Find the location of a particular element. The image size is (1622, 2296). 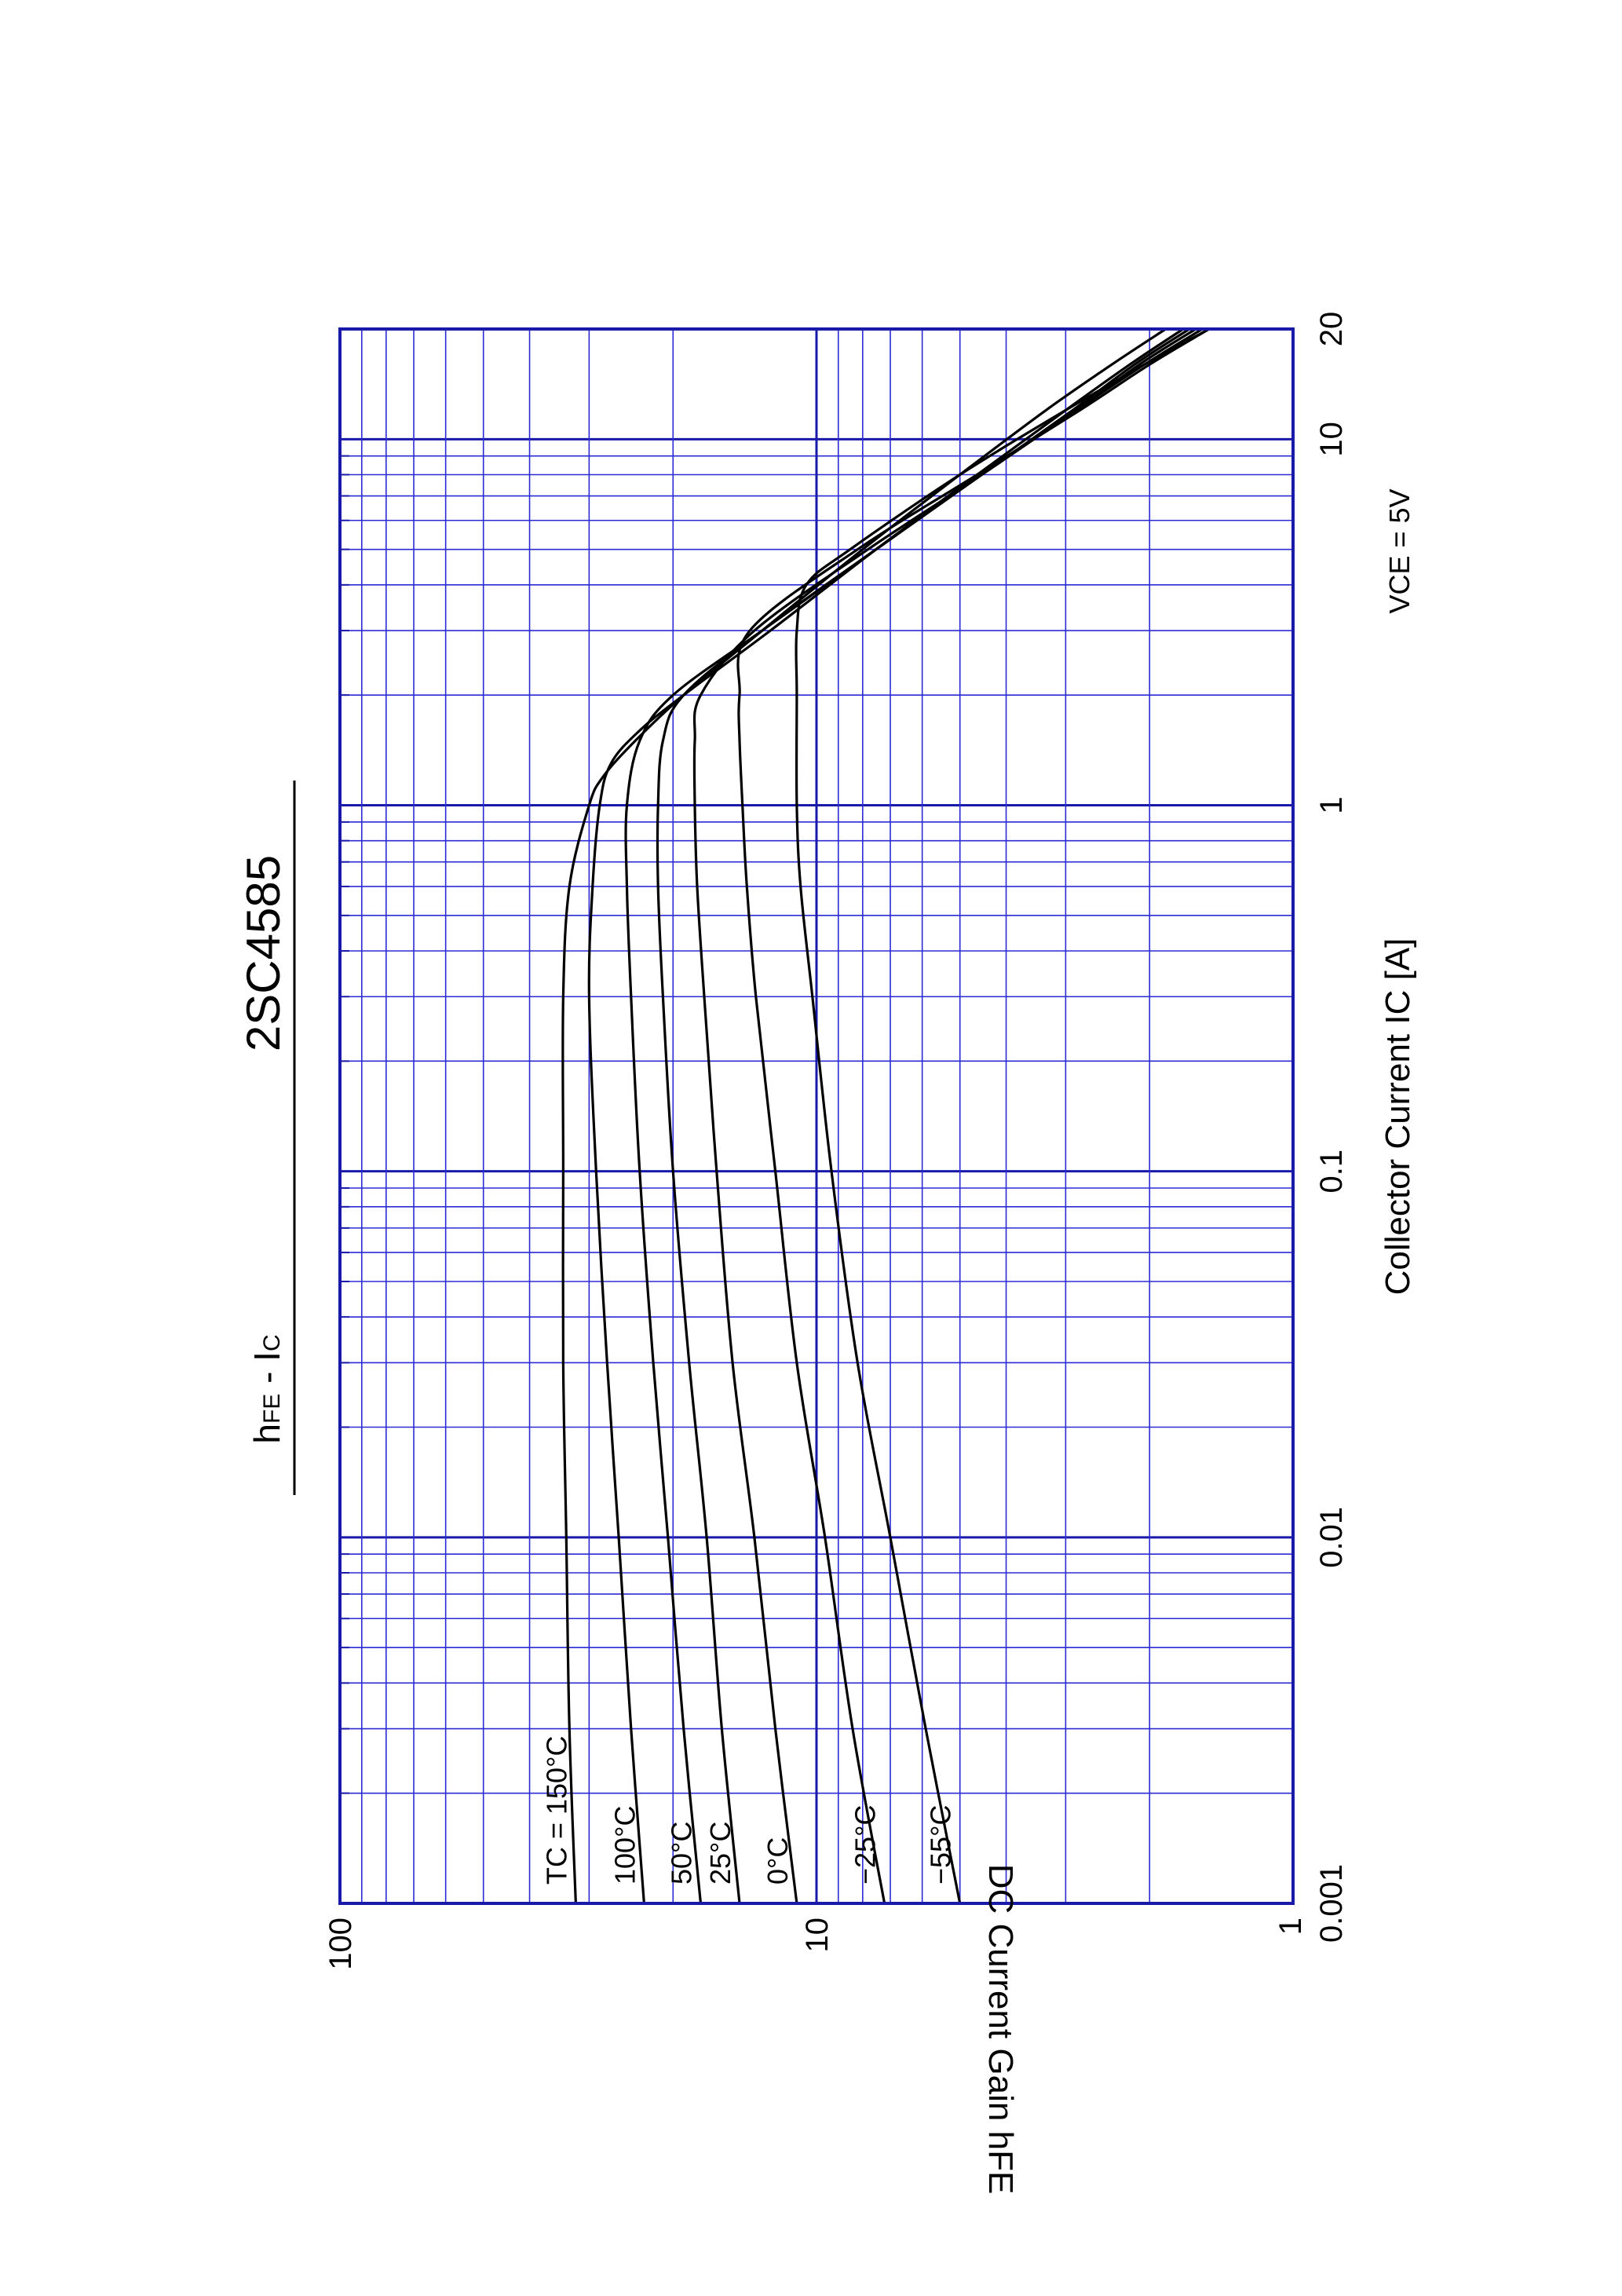

y-tick-label: 10 is located at coordinates (818, 1936).